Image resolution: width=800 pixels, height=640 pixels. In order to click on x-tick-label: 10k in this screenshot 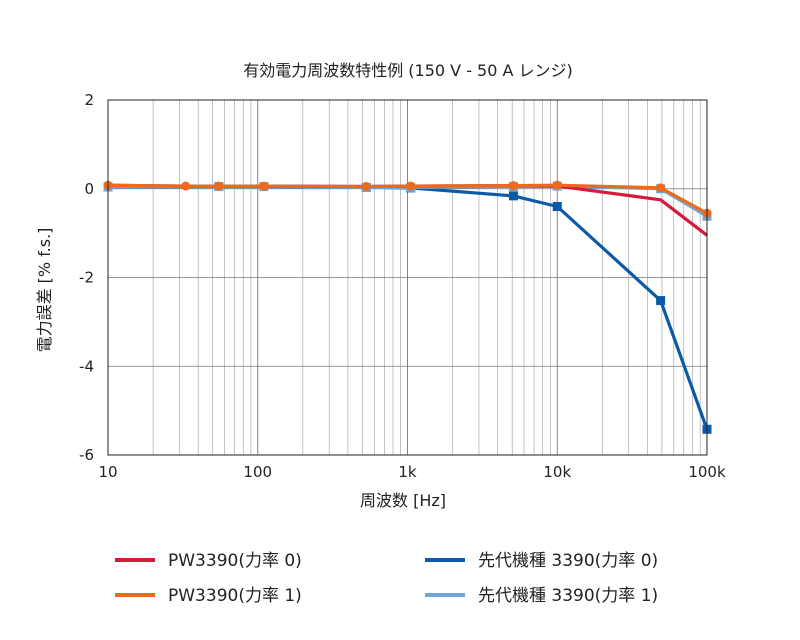, I will do `click(557, 472)`.